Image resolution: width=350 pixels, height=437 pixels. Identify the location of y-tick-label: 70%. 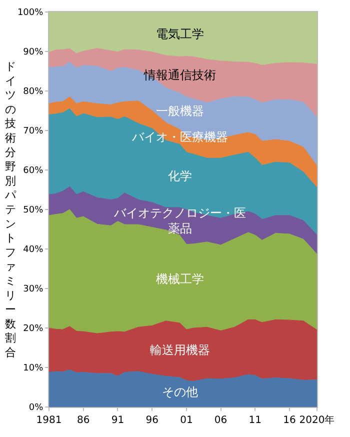
(33, 131).